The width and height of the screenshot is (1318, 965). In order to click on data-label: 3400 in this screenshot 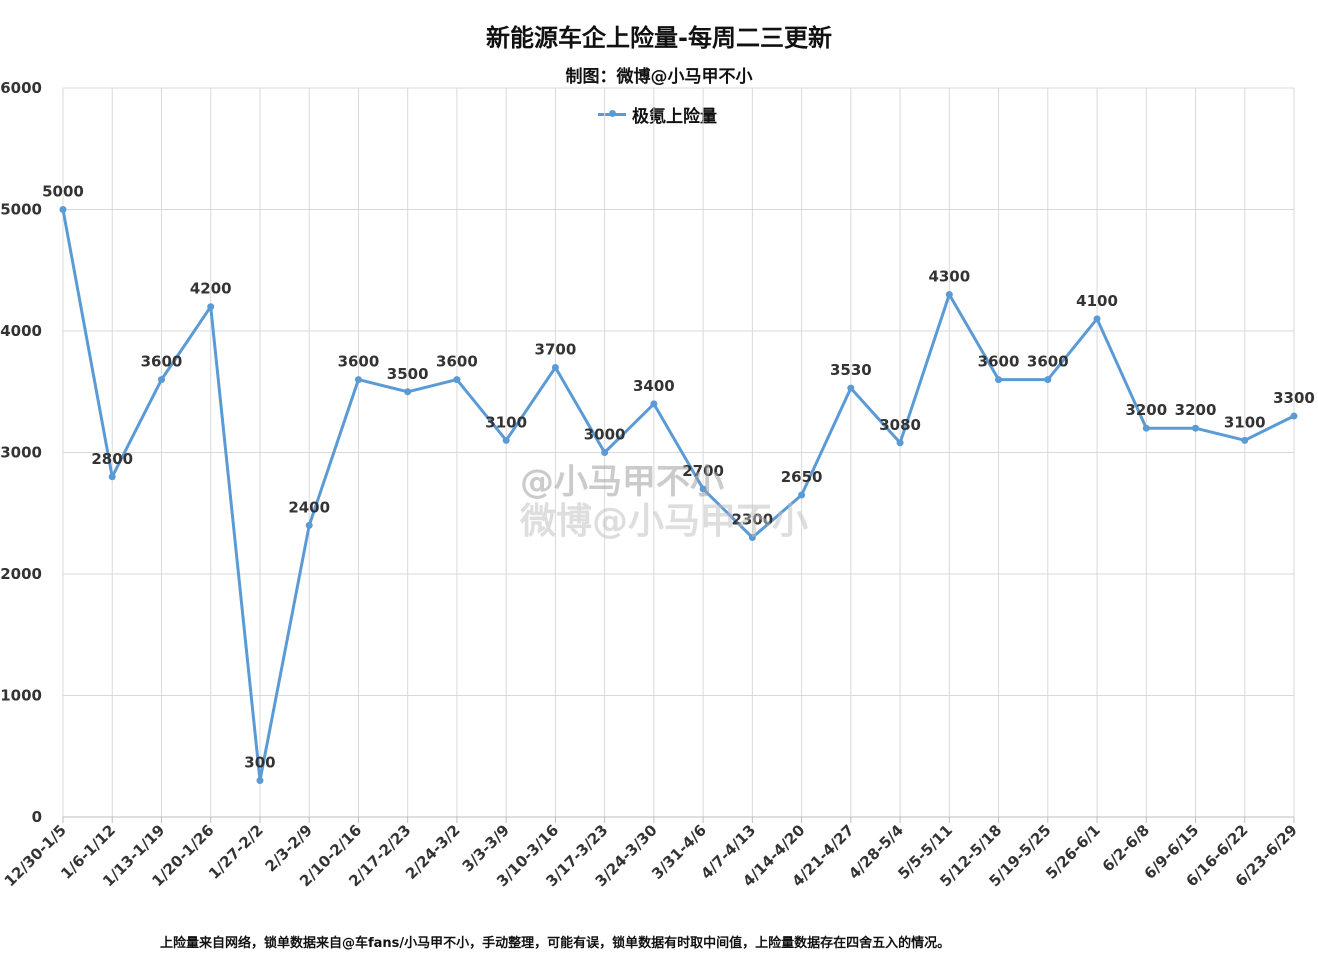, I will do `click(654, 386)`.